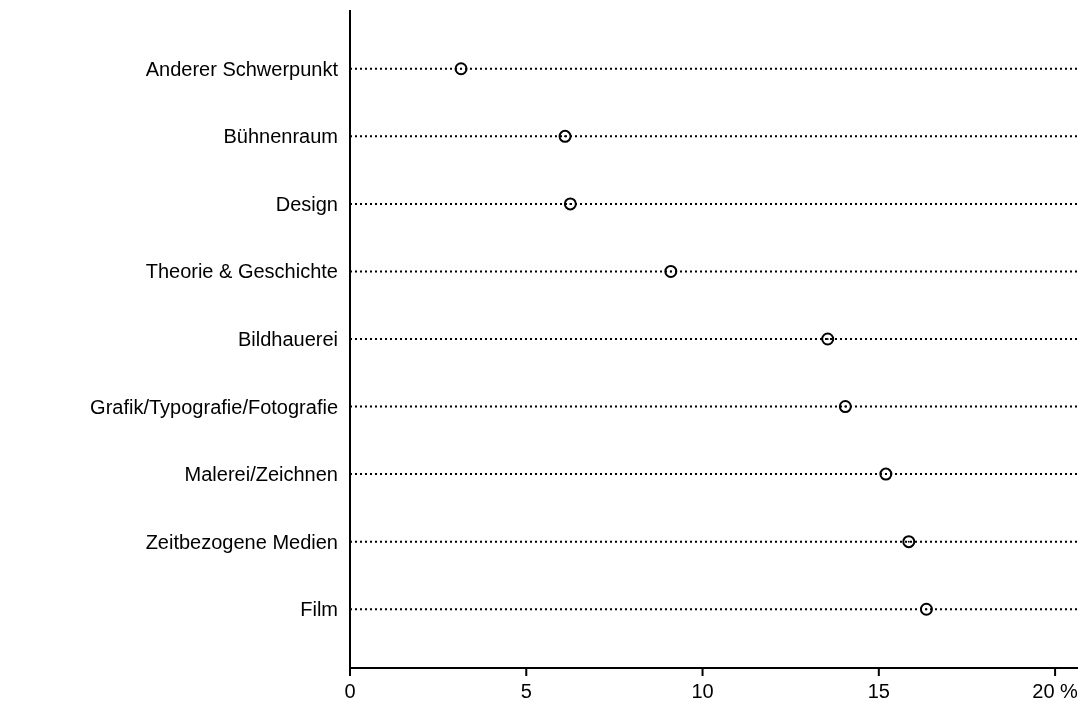  What do you see at coordinates (1055, 691) in the screenshot?
I see `x-tick-label: 20 %` at bounding box center [1055, 691].